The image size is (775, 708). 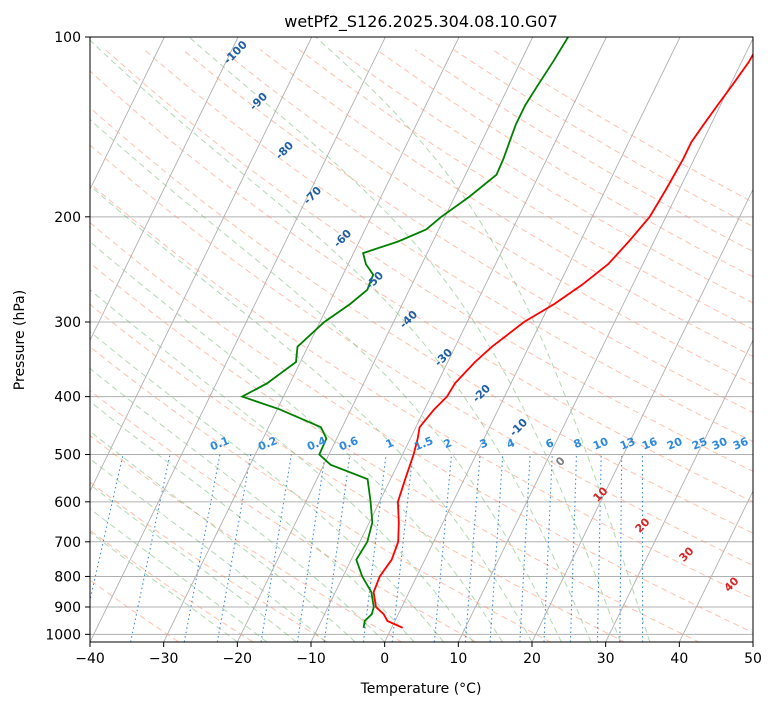 I want to click on mixing-ratio-label: 8, so click(x=578, y=443).